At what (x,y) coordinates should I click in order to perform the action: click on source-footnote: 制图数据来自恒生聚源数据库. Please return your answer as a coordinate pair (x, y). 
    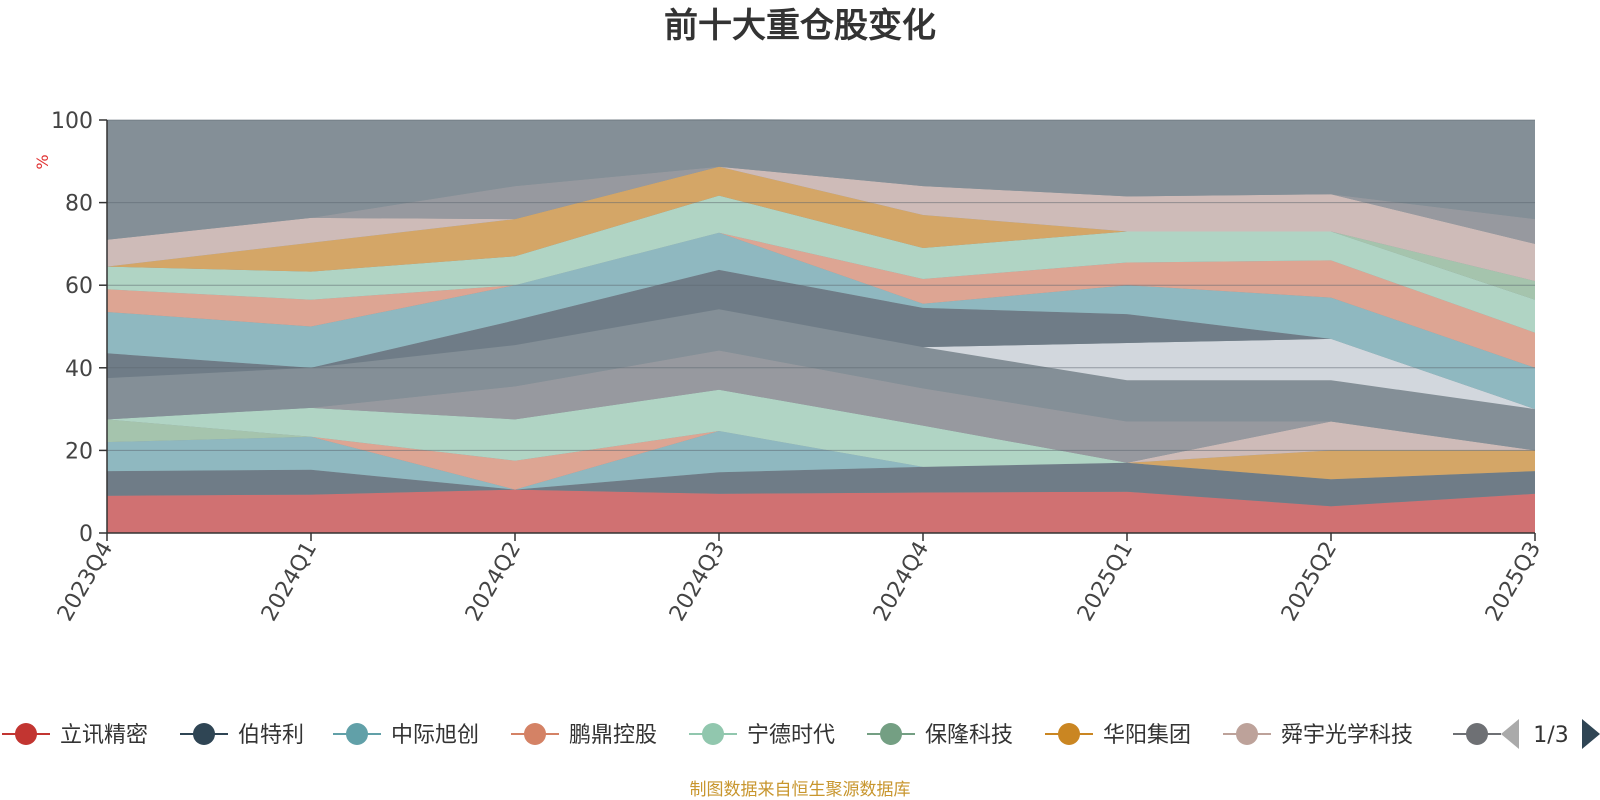
    Looking at the image, I should click on (800, 790).